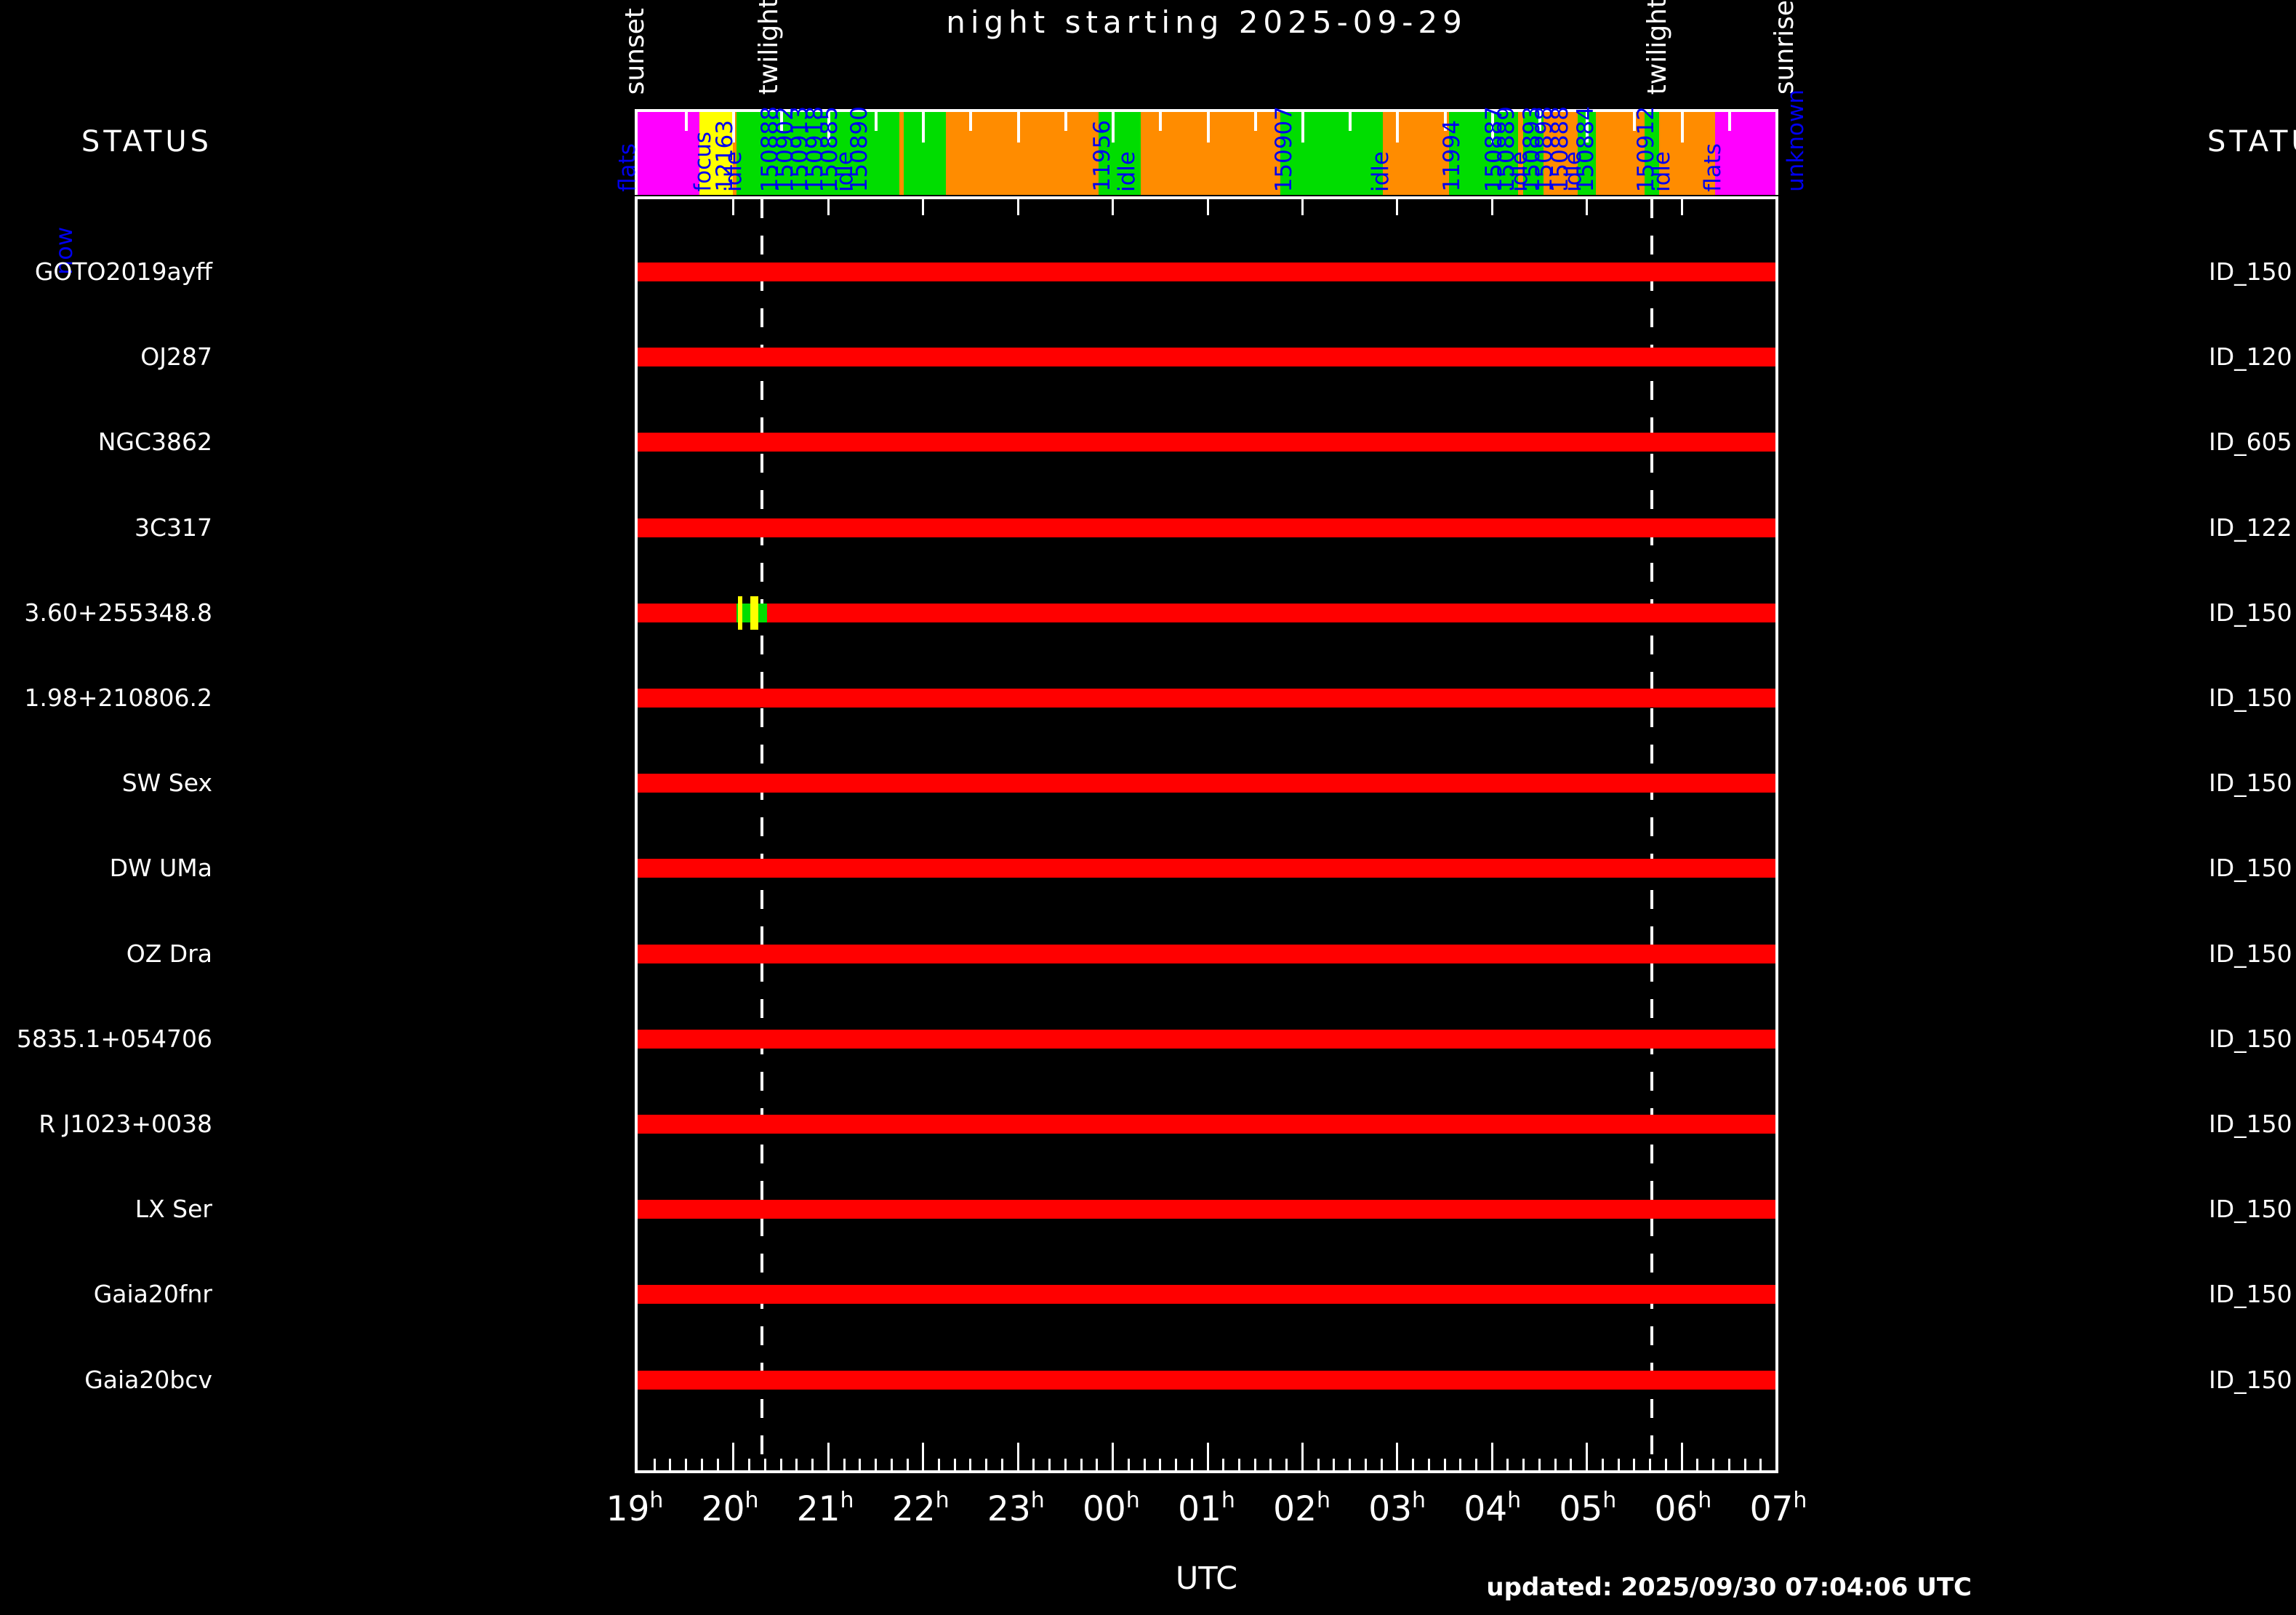  What do you see at coordinates (169, 954) in the screenshot?
I see `target-name: OZ Dra` at bounding box center [169, 954].